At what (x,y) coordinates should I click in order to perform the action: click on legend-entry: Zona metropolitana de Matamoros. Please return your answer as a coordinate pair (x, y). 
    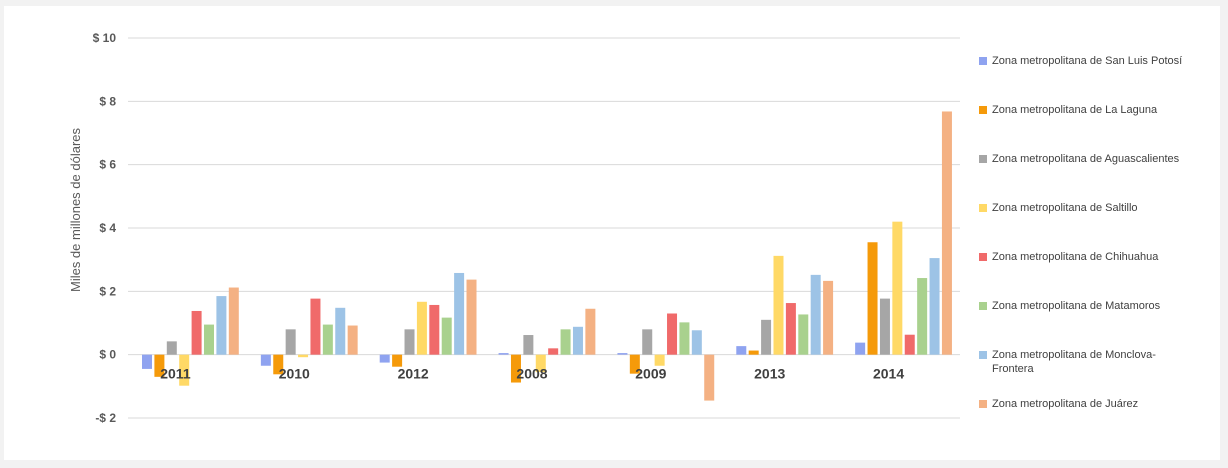
    Looking at the image, I should click on (1076, 306).